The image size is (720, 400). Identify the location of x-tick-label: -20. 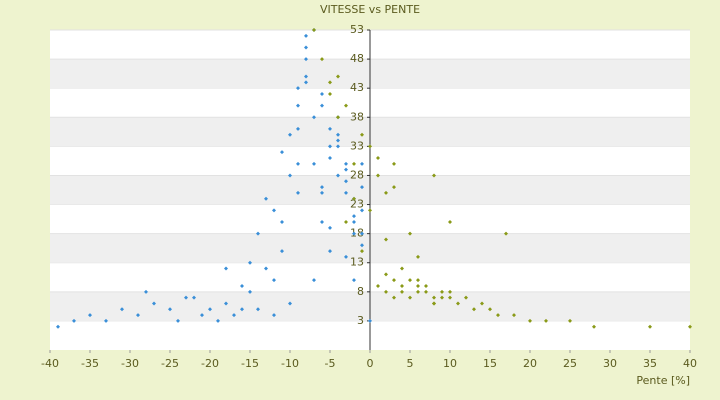
(210, 363).